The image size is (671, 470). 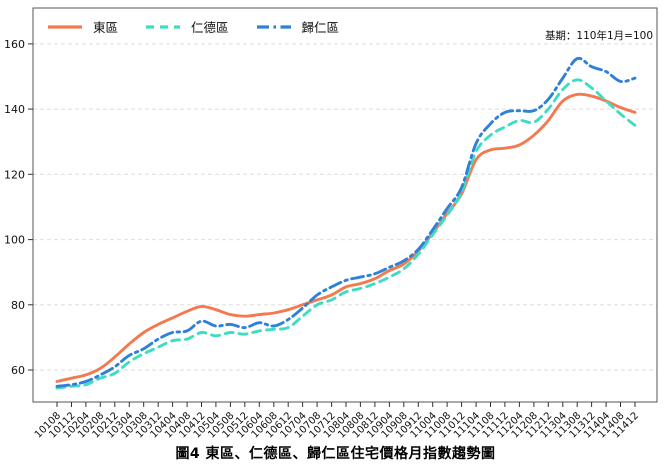 I want to click on base-period-note: 基期：110年1月=100, so click(x=598, y=36).